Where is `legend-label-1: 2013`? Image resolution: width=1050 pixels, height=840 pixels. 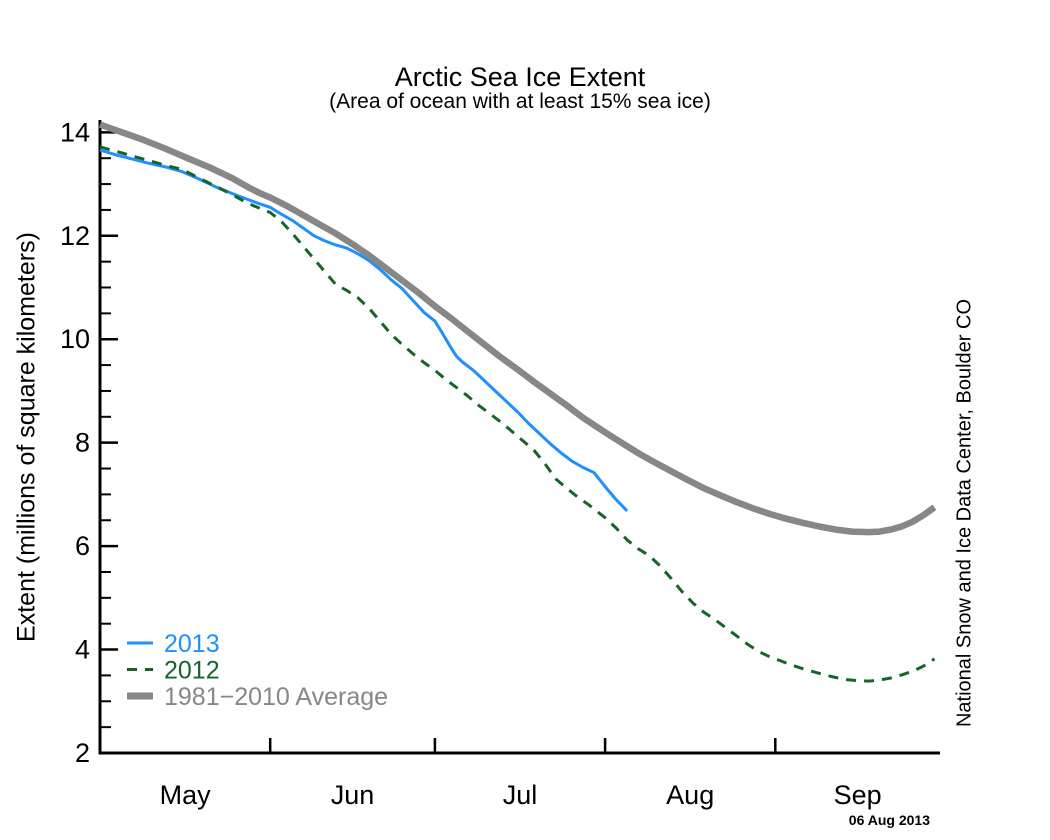 legend-label-1: 2013 is located at coordinates (192, 644).